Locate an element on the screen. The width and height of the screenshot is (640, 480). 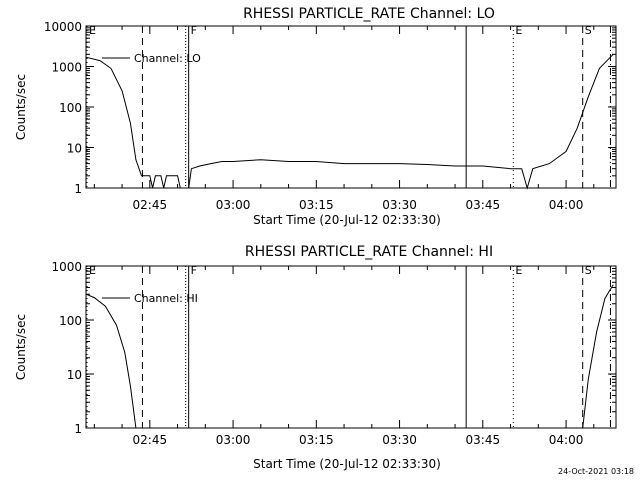
chart-title: RHESSI PARTICLE_RATE Channel: LO is located at coordinates (369, 14).